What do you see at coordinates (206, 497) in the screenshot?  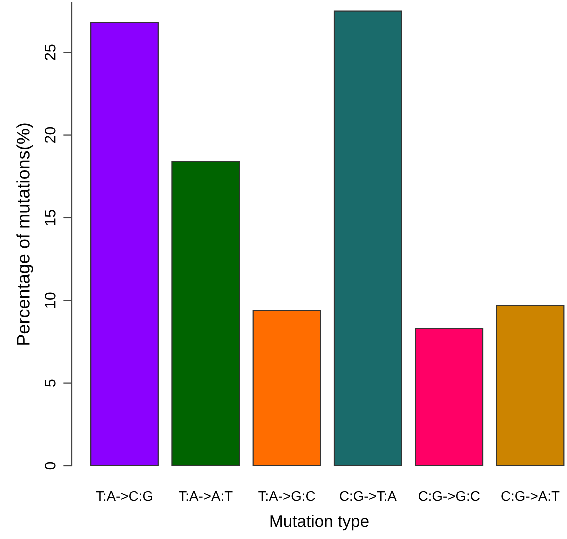 I see `x-tick-label: T:A->A:T` at bounding box center [206, 497].